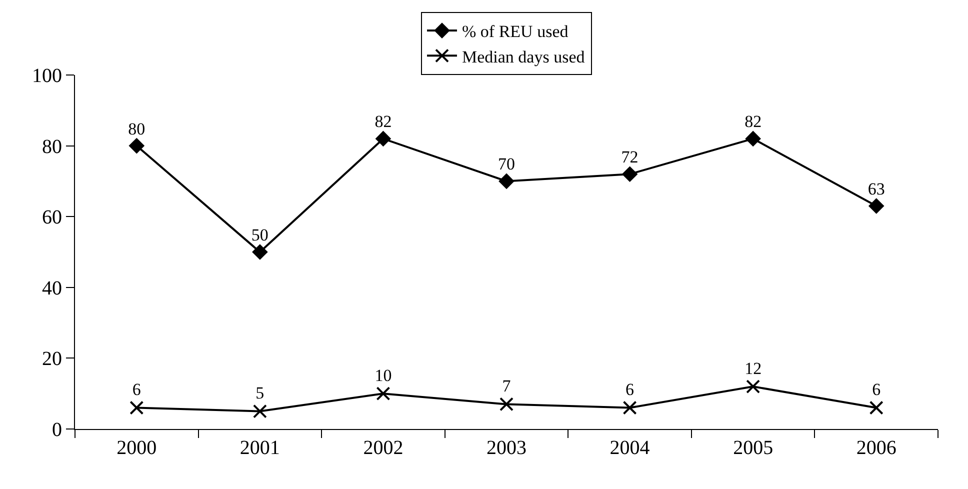  What do you see at coordinates (260, 448) in the screenshot?
I see `x-tick-label: 2001` at bounding box center [260, 448].